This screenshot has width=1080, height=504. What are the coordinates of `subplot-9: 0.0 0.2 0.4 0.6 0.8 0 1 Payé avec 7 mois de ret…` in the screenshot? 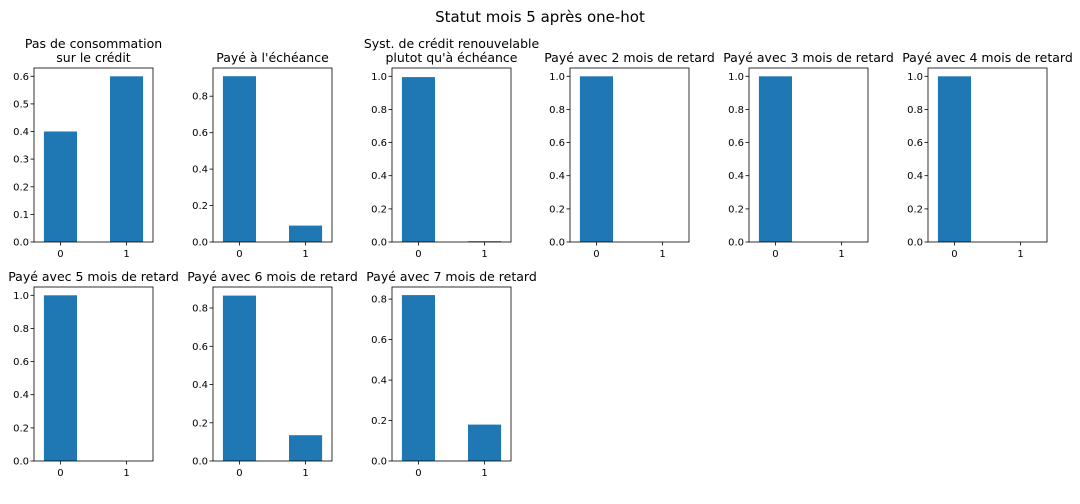 It's located at (451, 374).